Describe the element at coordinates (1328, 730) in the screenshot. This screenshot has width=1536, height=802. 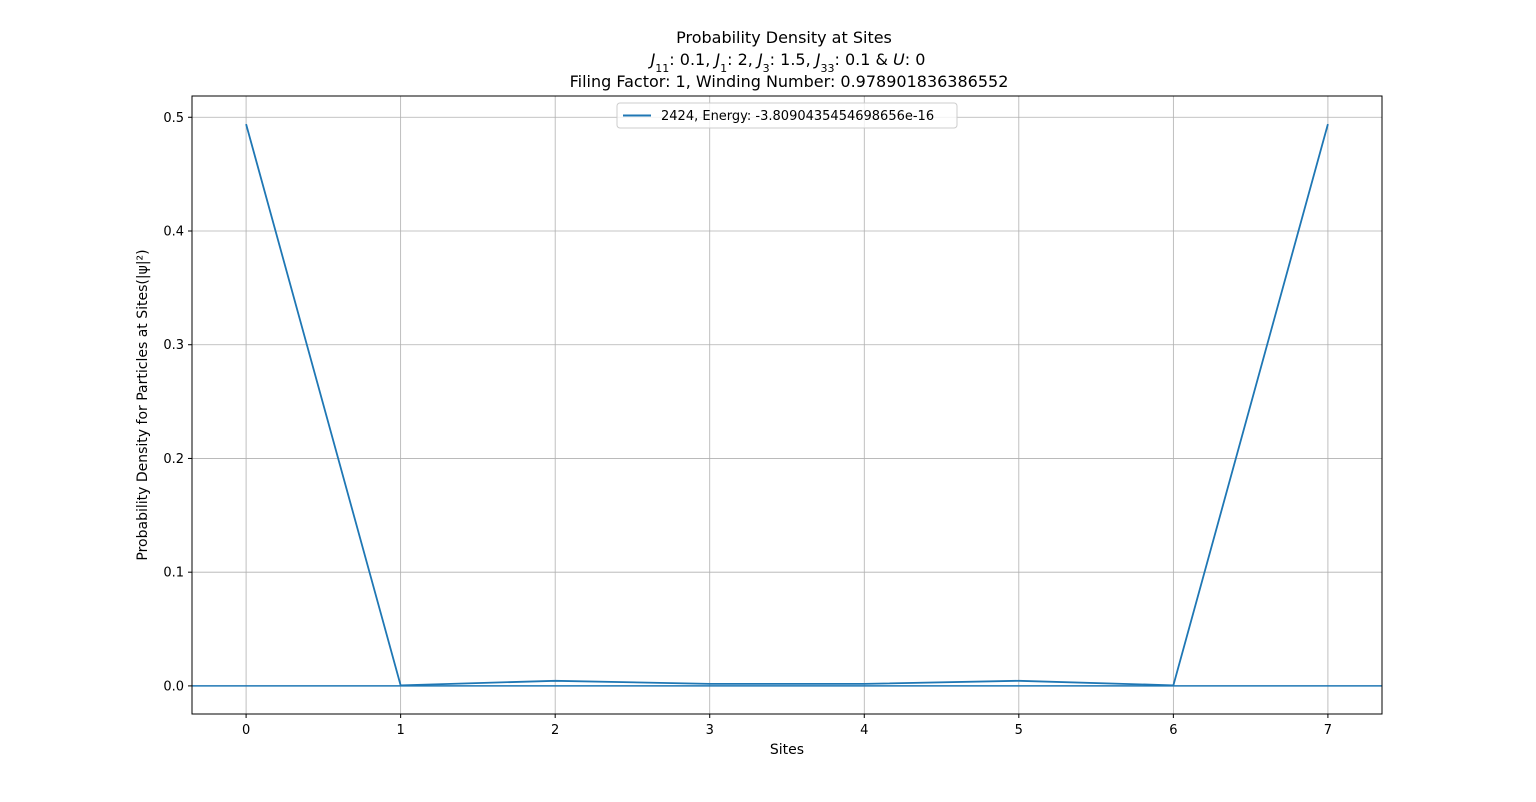
I see `x-tick-label: 7` at that location.